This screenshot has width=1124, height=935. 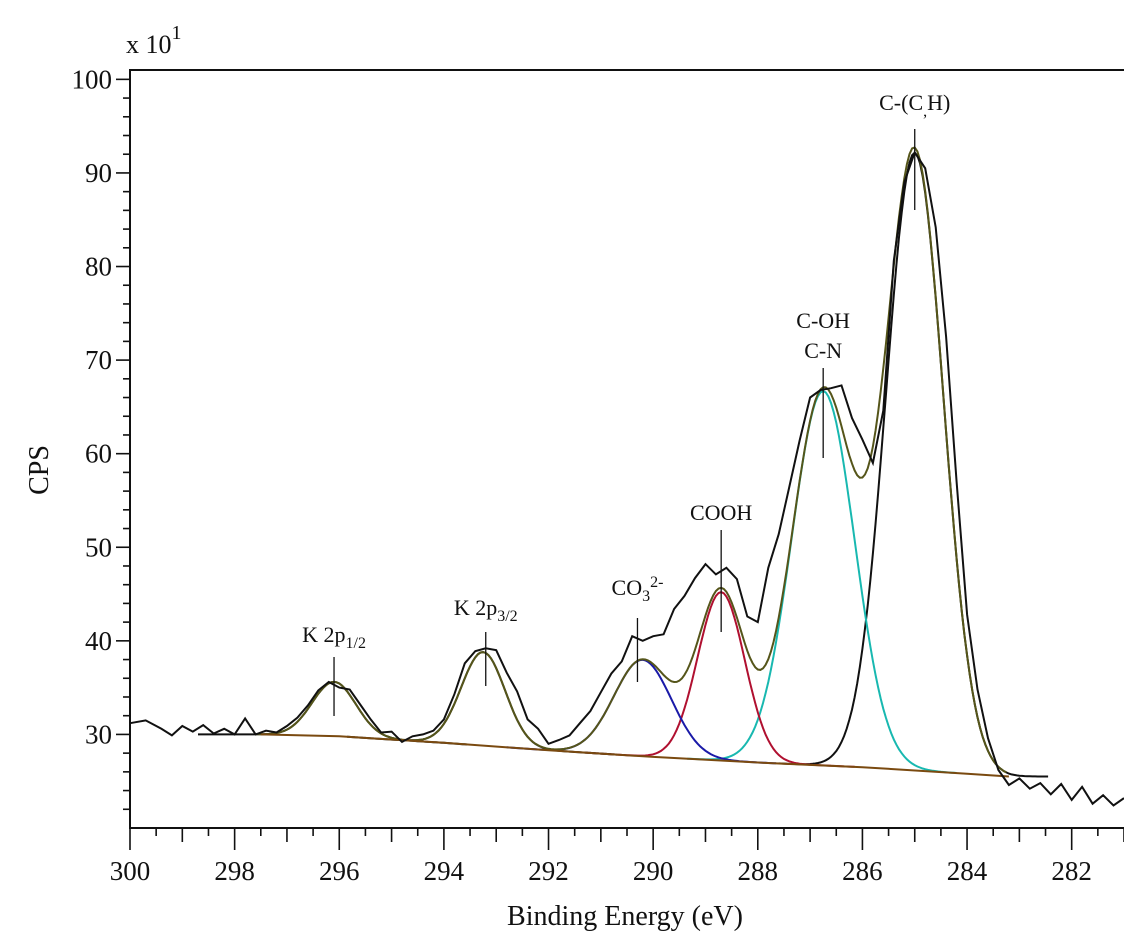 I want to click on y-tick-label: 60, so click(x=98, y=454).